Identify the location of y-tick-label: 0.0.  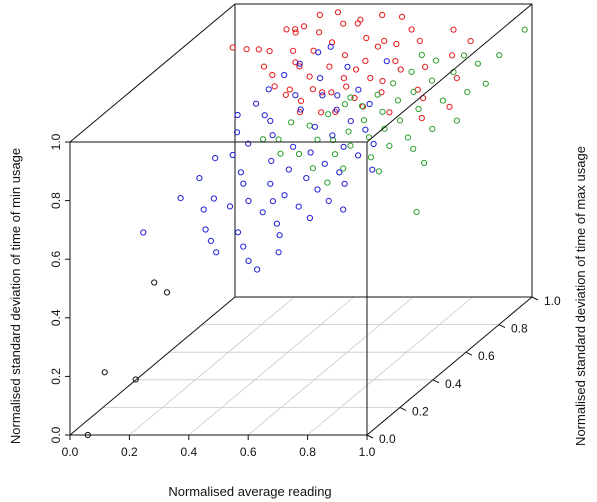
(387, 439).